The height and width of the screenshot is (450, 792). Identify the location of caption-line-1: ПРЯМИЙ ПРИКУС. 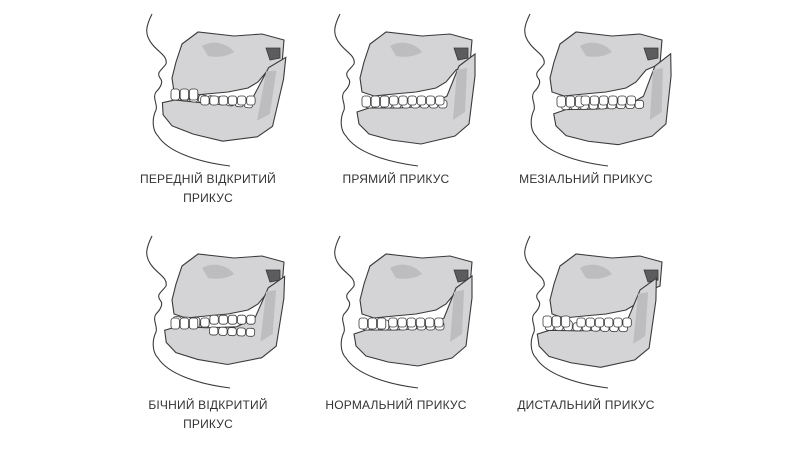
(396, 179).